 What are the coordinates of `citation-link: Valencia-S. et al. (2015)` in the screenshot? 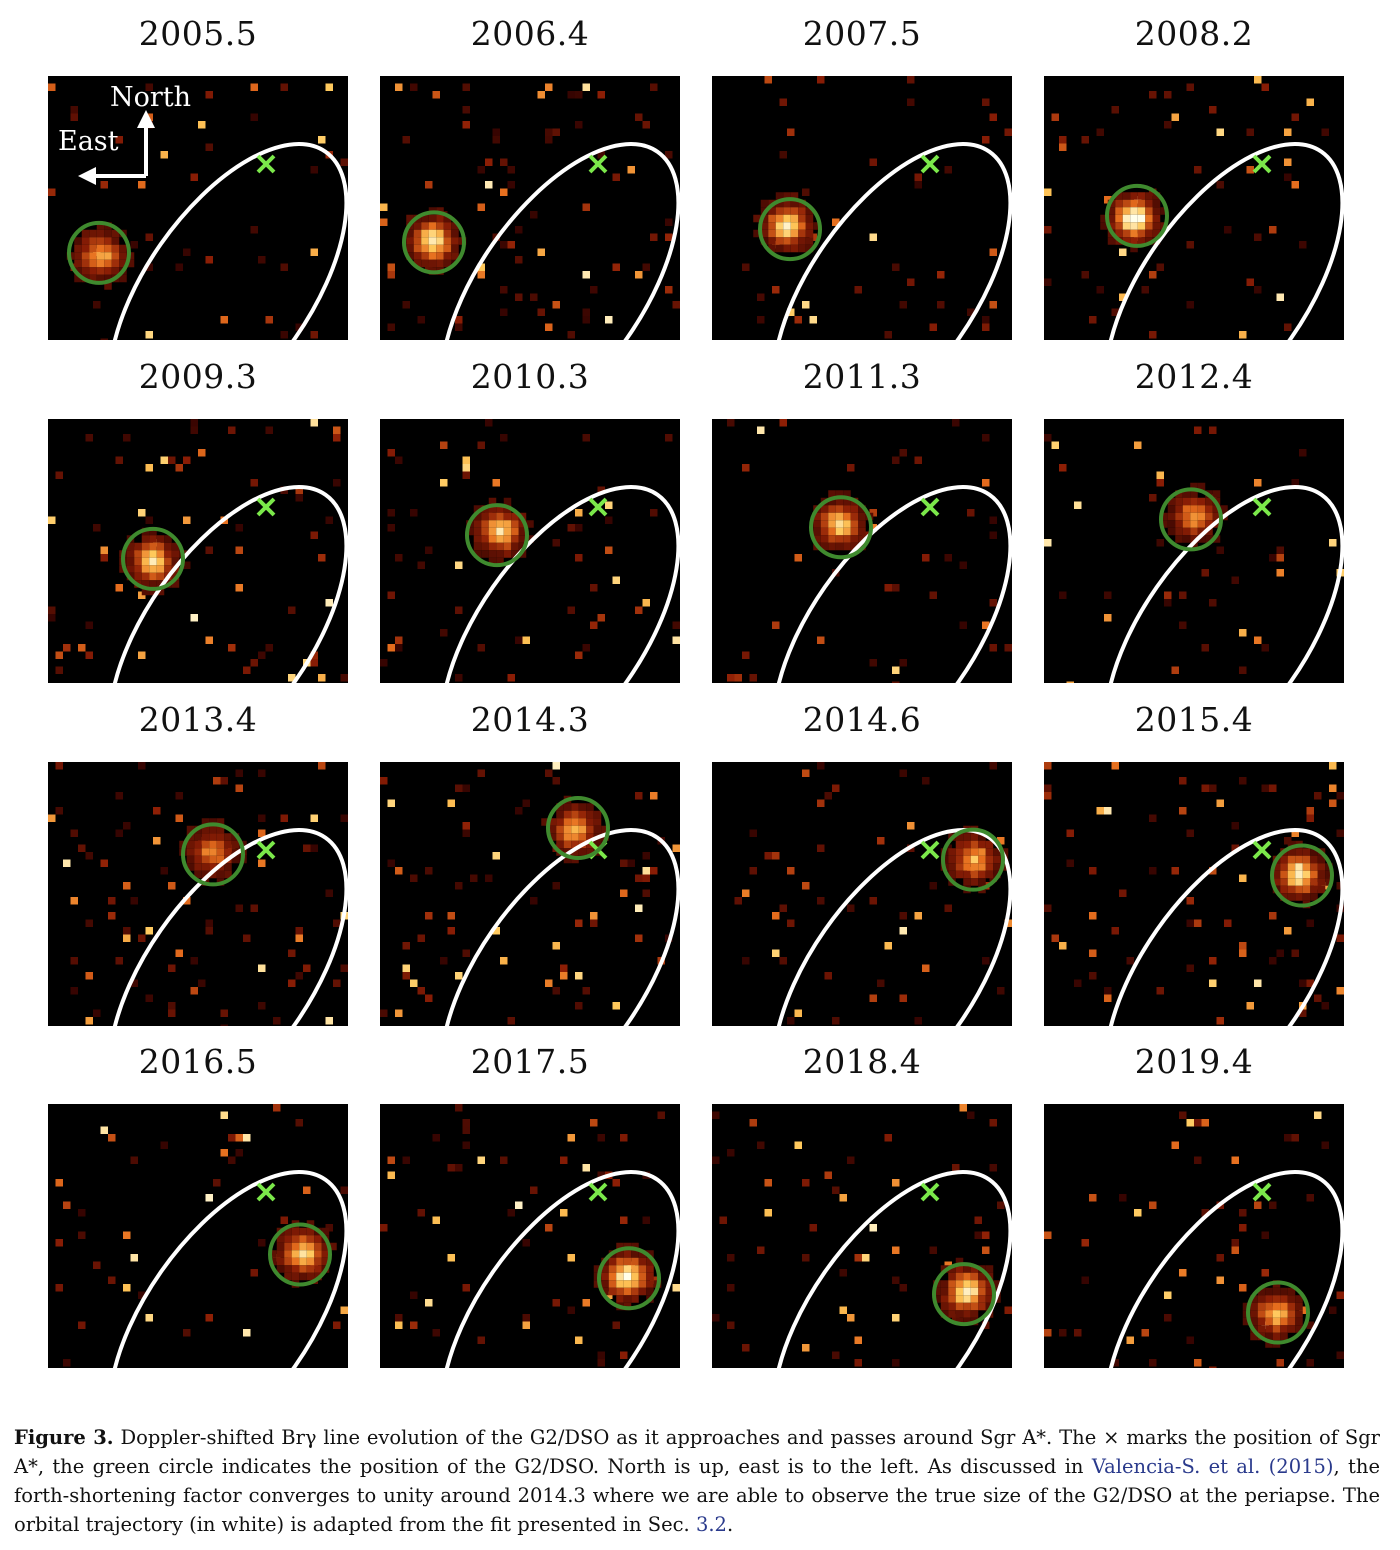 It's located at (1212, 1466).